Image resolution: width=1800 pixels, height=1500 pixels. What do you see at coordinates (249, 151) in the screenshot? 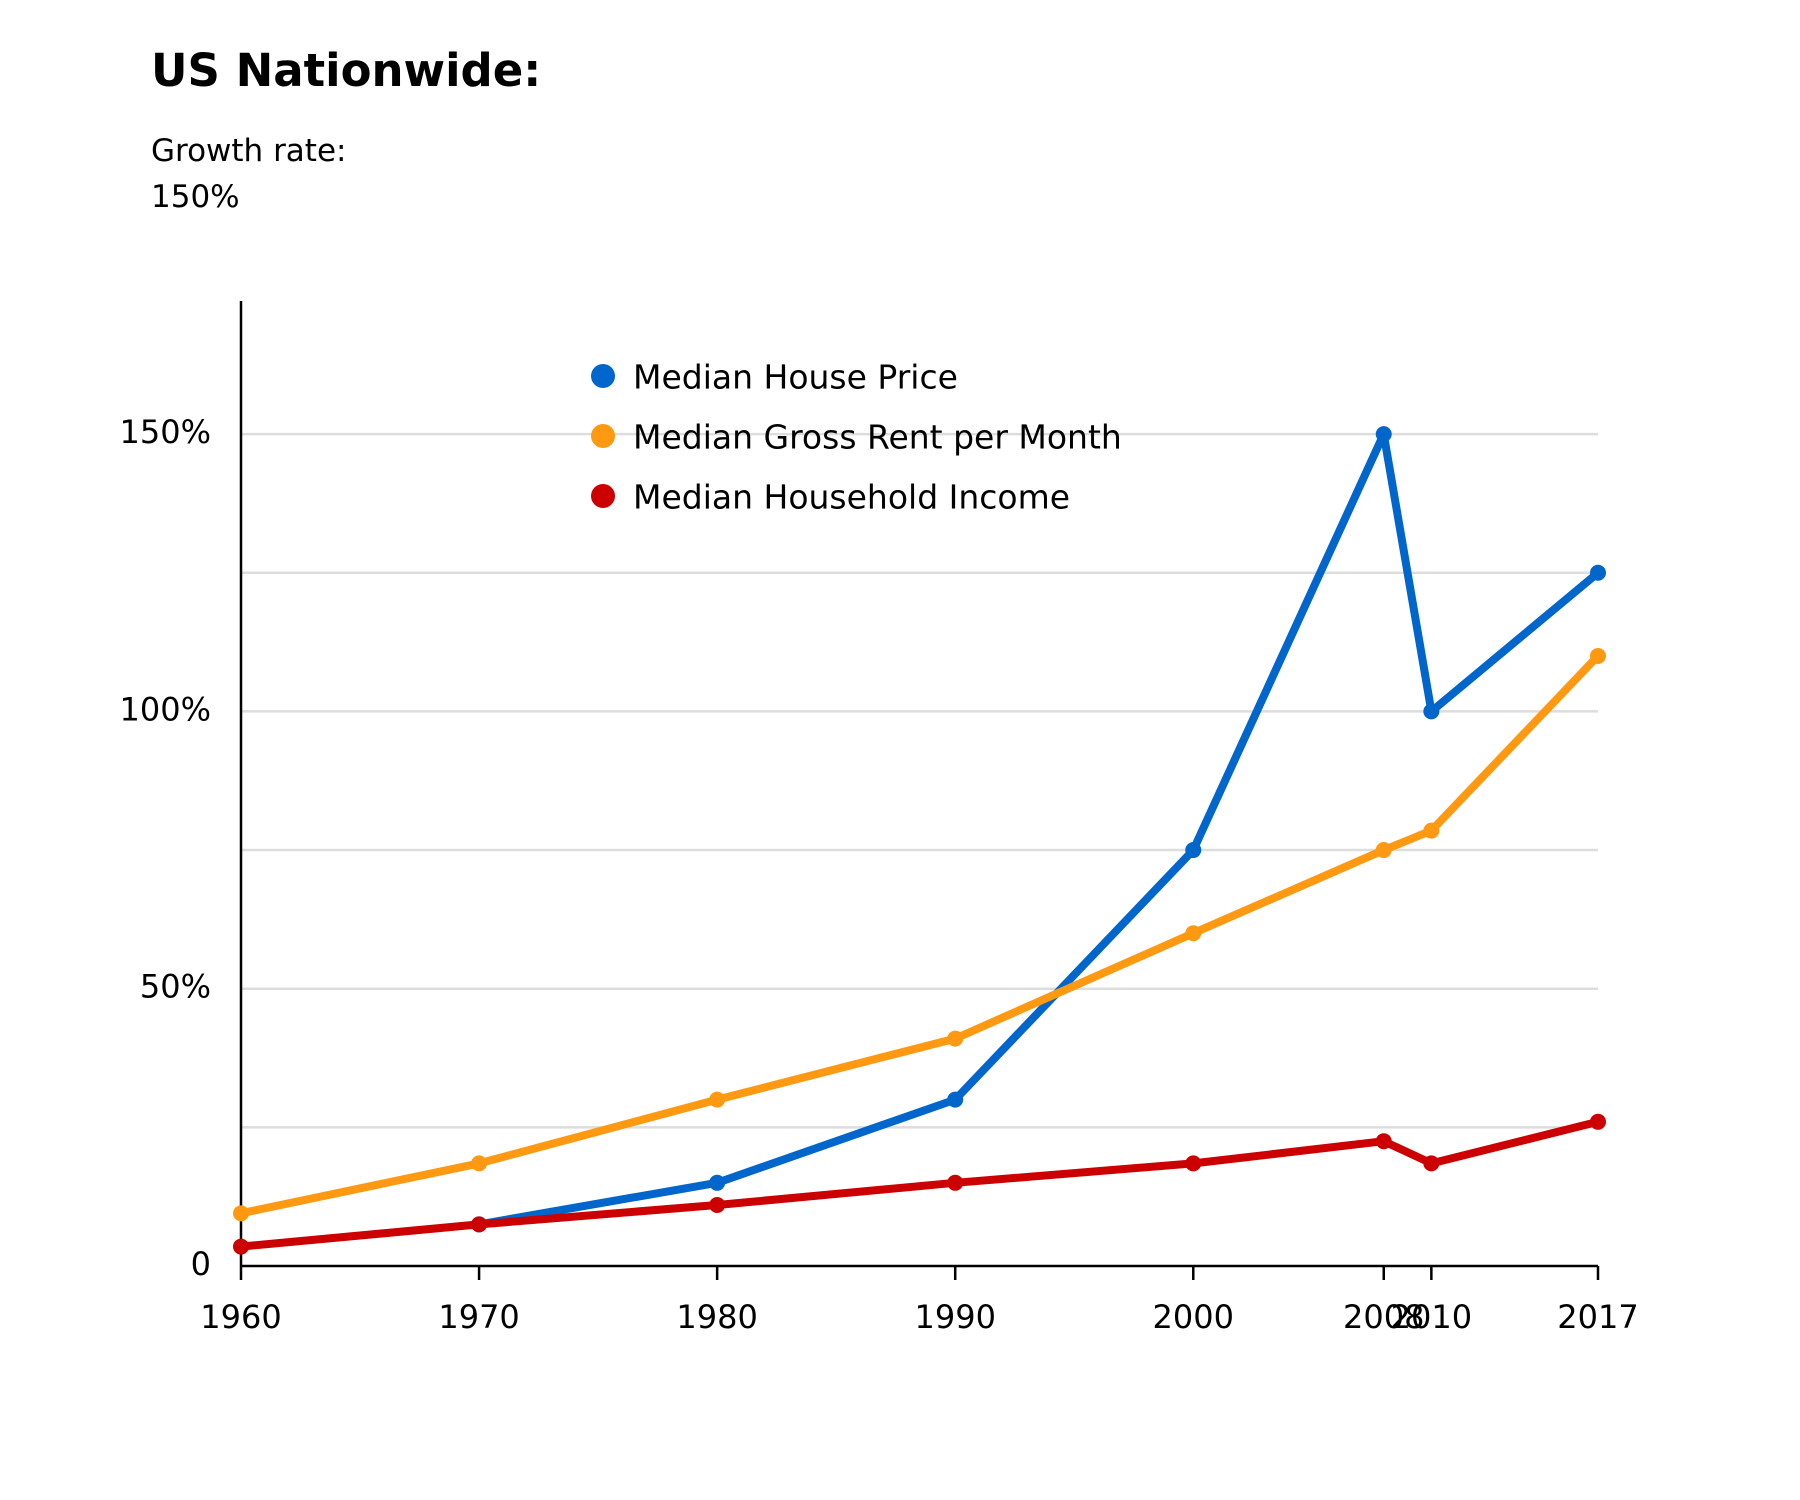
I see `chart-subtitle: Growth rate:` at bounding box center [249, 151].